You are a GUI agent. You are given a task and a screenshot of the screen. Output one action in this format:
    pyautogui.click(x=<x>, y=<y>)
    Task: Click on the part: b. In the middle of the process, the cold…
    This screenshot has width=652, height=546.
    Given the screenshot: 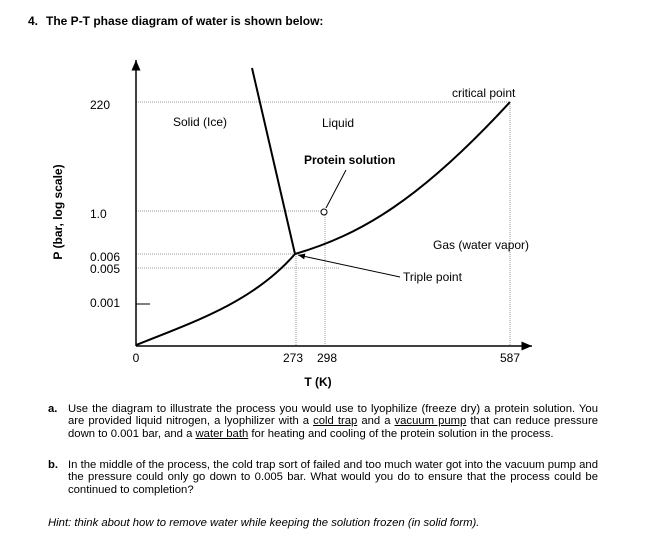 What is the action you would take?
    pyautogui.click(x=323, y=477)
    